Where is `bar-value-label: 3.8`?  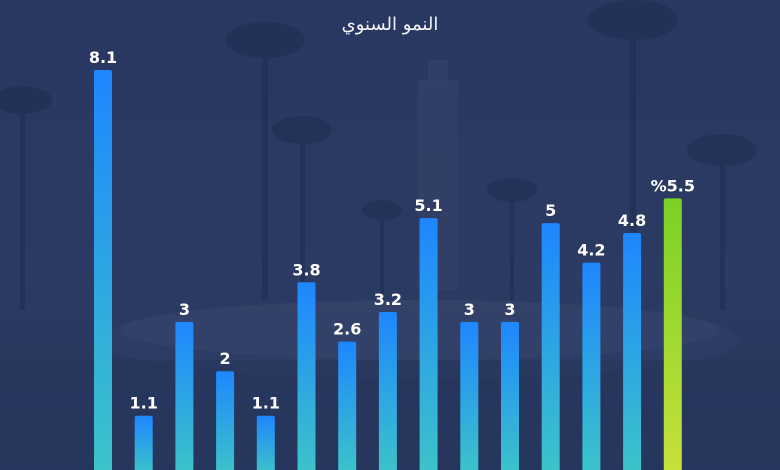
bar-value-label: 3.8 is located at coordinates (306, 269).